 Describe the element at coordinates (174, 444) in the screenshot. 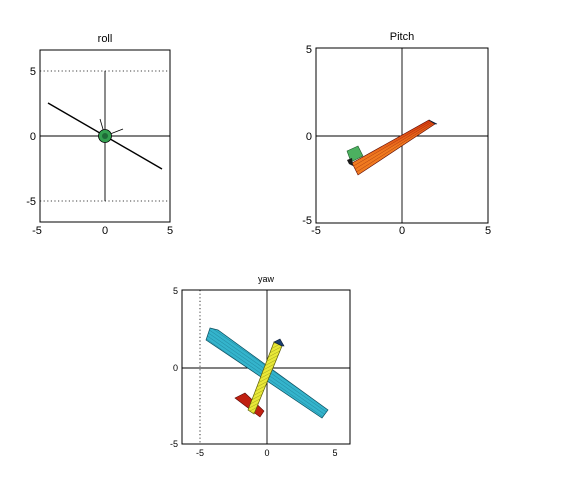

I see `yaw-ytick-neg5: -5` at that location.